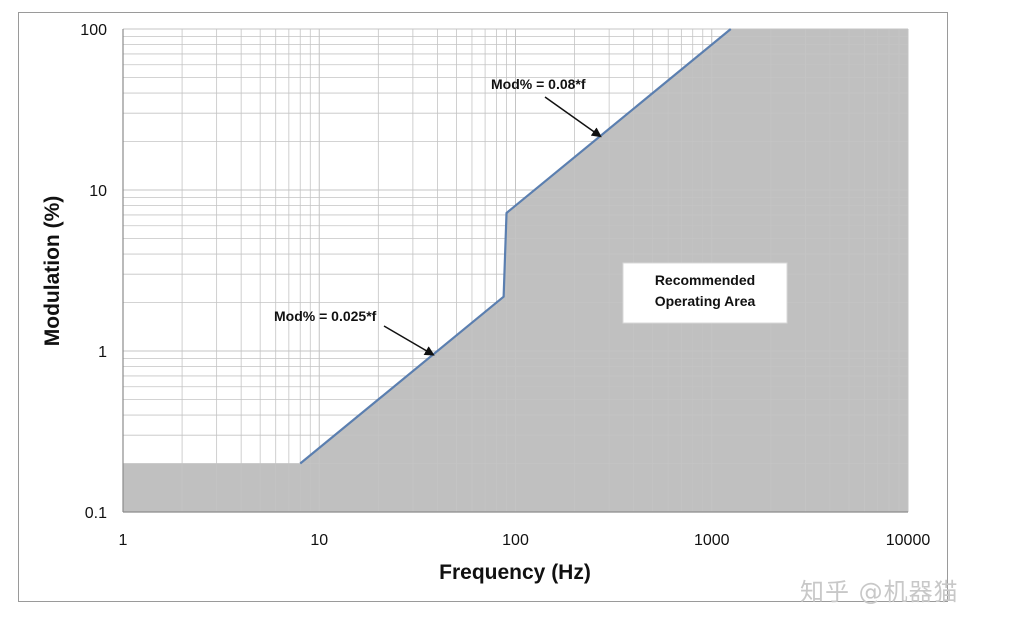 This screenshot has width=1015, height=628. Describe the element at coordinates (96, 513) in the screenshot. I see `y-tick-label: 0.1` at that location.